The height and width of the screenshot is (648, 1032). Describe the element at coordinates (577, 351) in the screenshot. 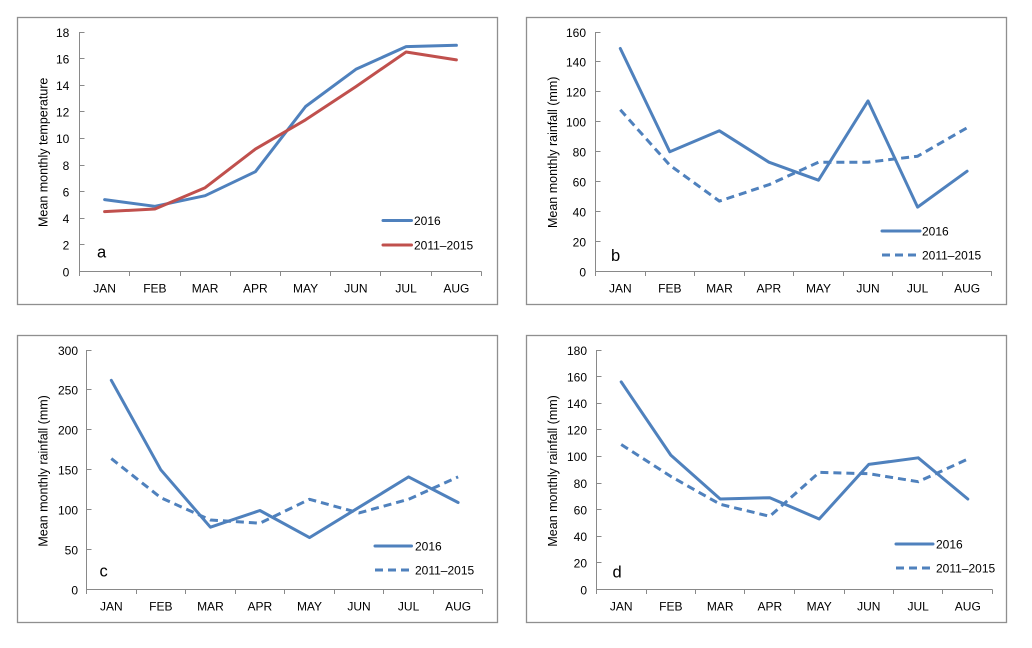

I see `svg-text: 180` at that location.